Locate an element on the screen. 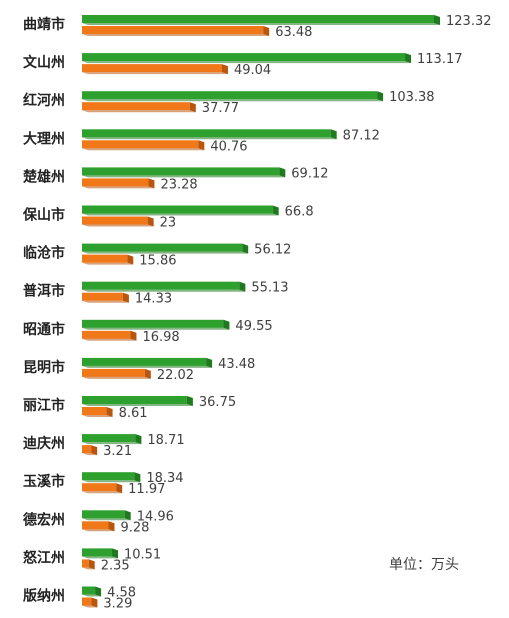 The height and width of the screenshot is (618, 509). data-label: 43.48 is located at coordinates (236, 364).